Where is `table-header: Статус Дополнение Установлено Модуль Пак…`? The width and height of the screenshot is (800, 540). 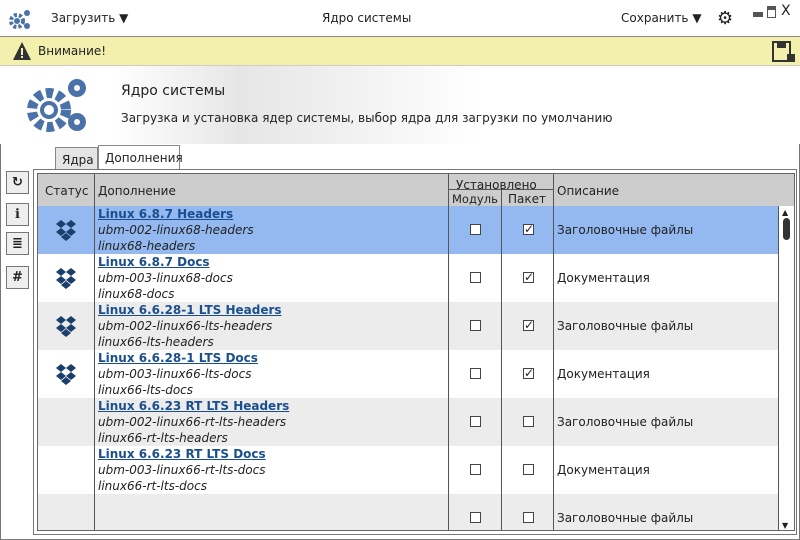 table-header: Статус Дополнение Установлено Модуль Пак… is located at coordinates (416, 190).